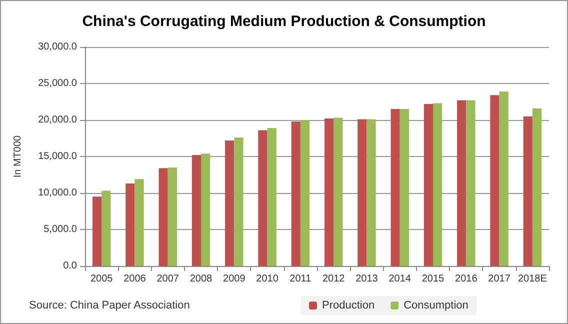  What do you see at coordinates (533, 279) in the screenshot?
I see `x-tick-label: 2018E` at bounding box center [533, 279].